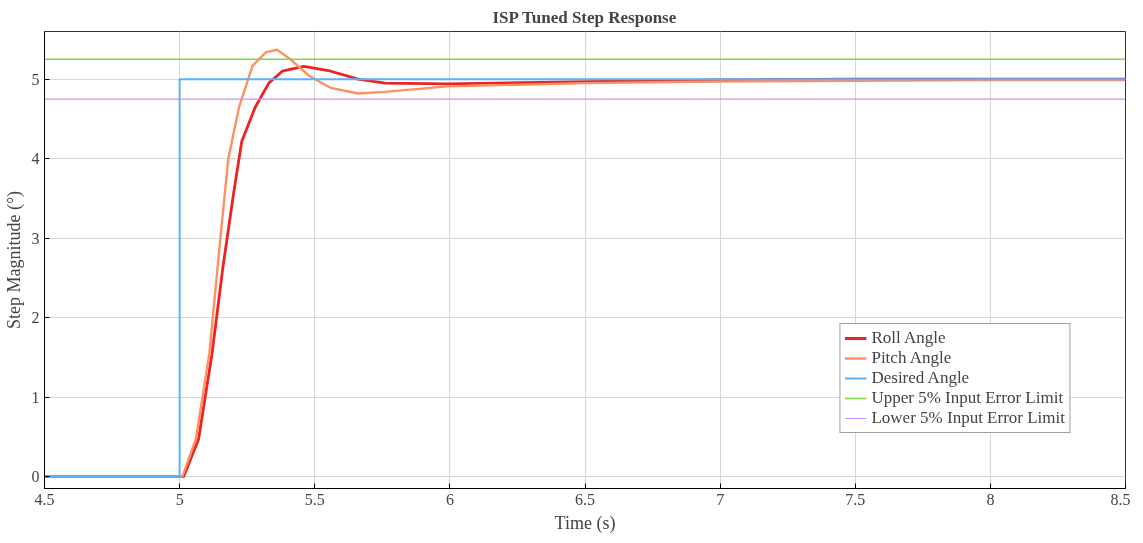  Describe the element at coordinates (720, 499) in the screenshot. I see `x-tick-label: 7` at that location.